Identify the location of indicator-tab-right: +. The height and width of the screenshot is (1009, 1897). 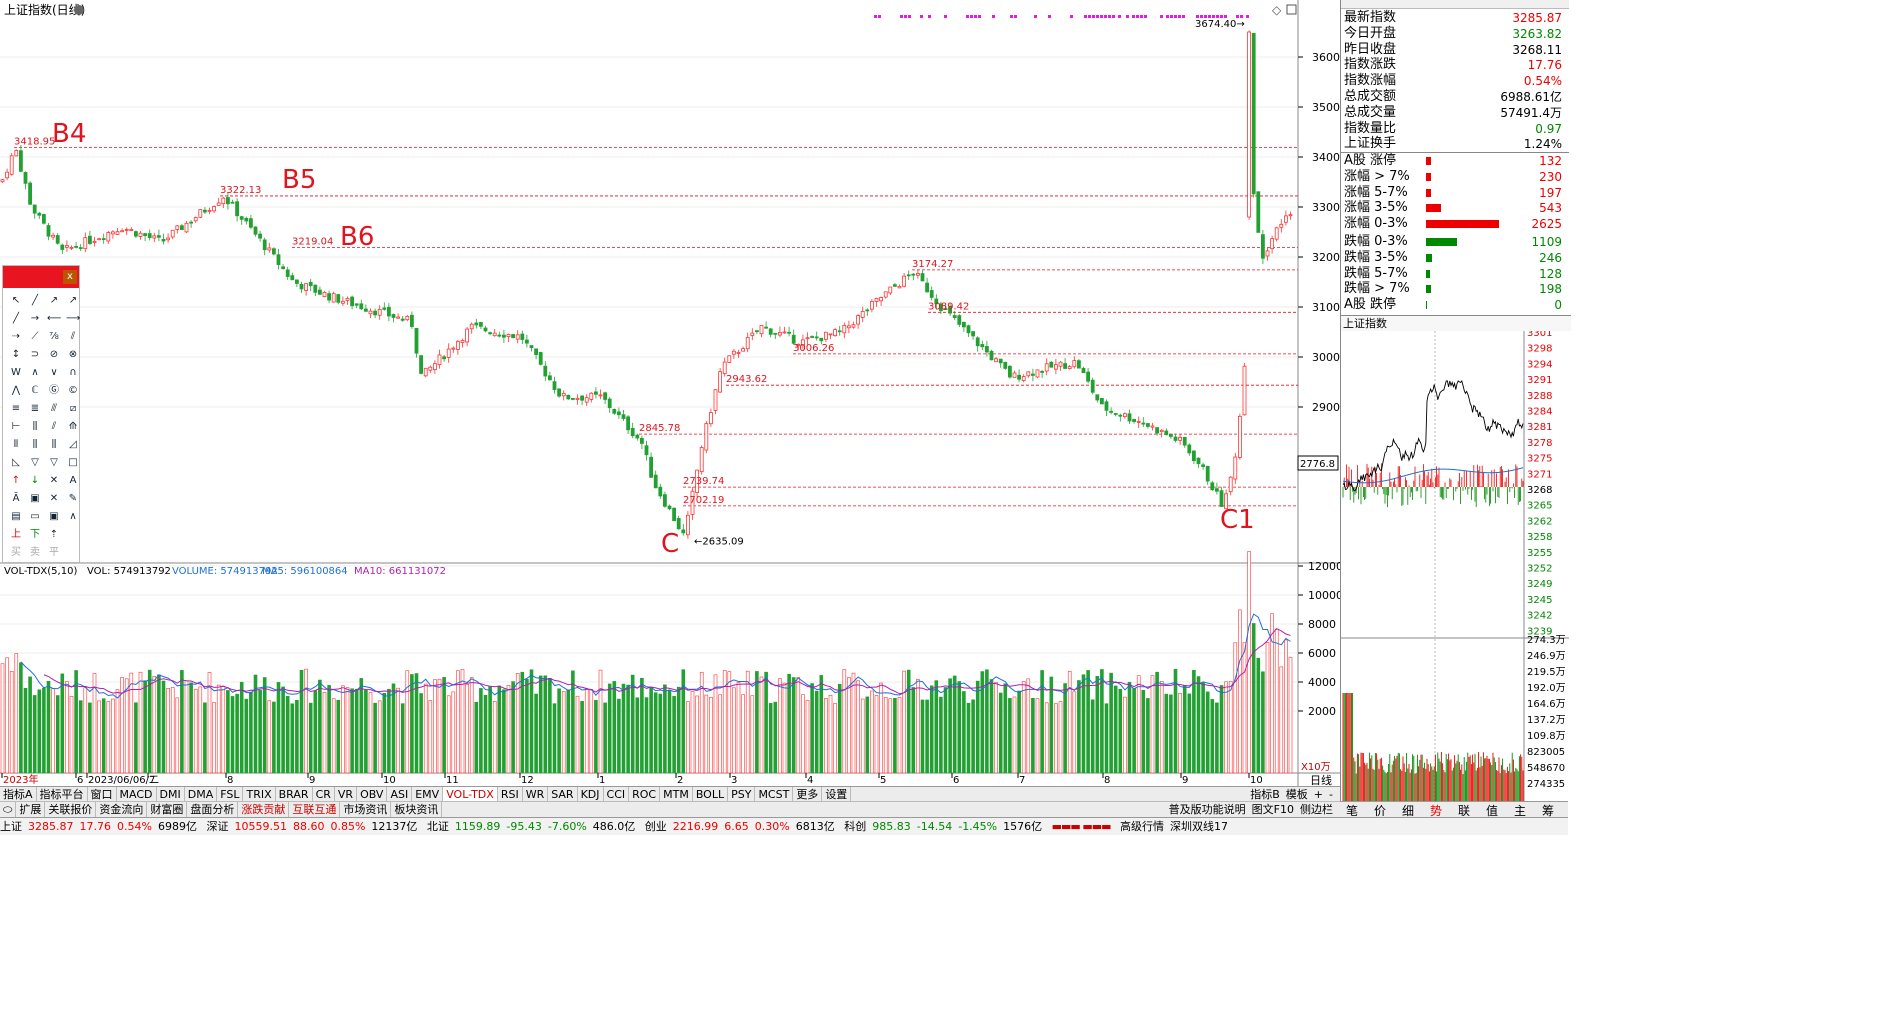
(1318, 794).